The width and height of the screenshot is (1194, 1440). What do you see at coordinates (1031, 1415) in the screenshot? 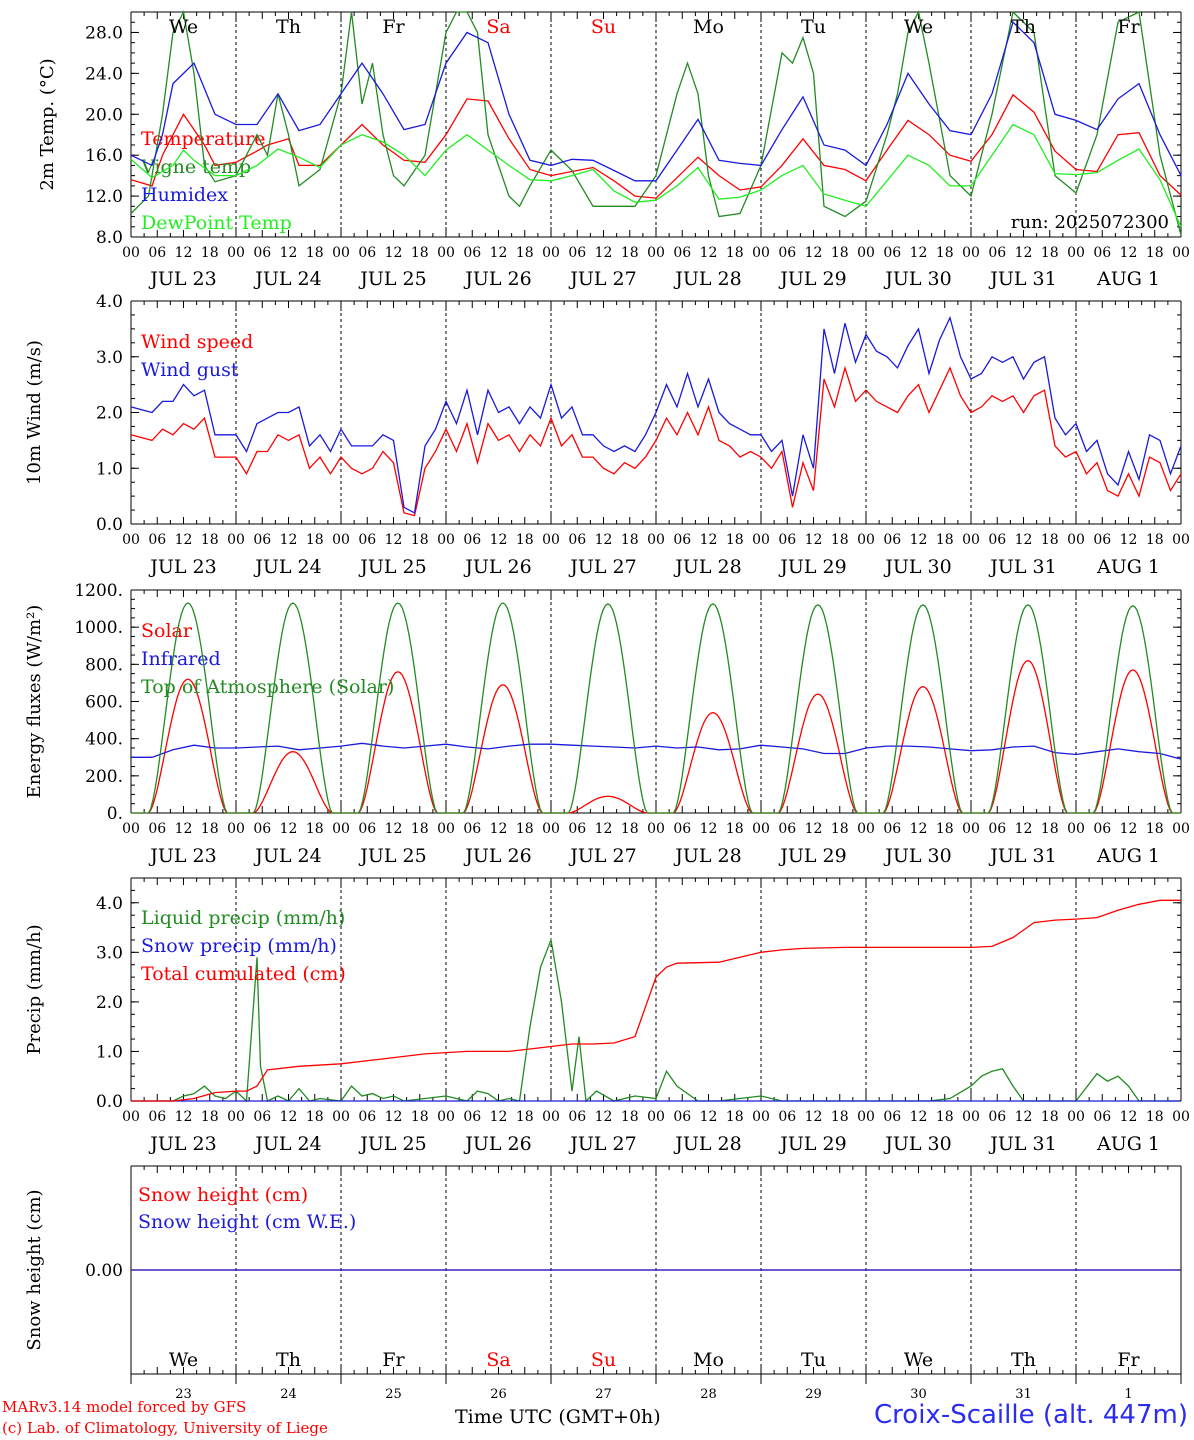
I see `station-name: Croix-Scaille (alt. 447m)` at bounding box center [1031, 1415].